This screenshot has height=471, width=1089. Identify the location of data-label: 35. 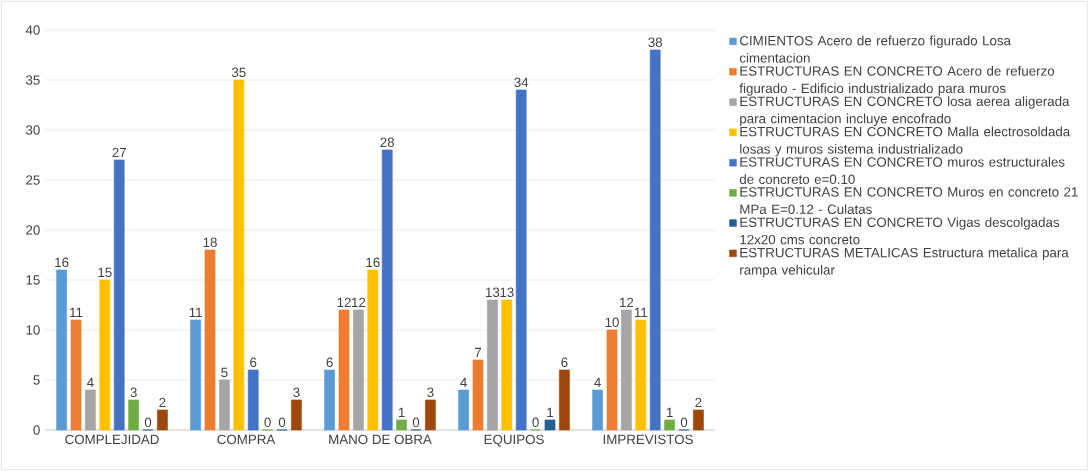
(238, 72).